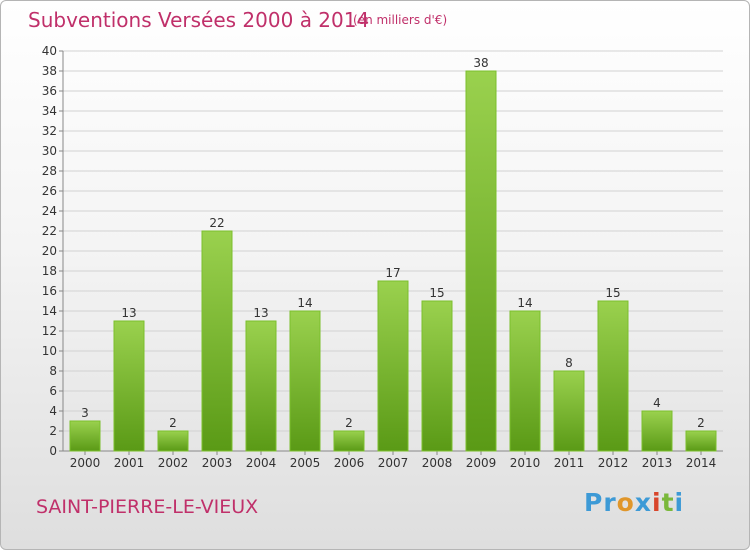  What do you see at coordinates (613, 463) in the screenshot?
I see `x-tick-label: 2012` at bounding box center [613, 463].